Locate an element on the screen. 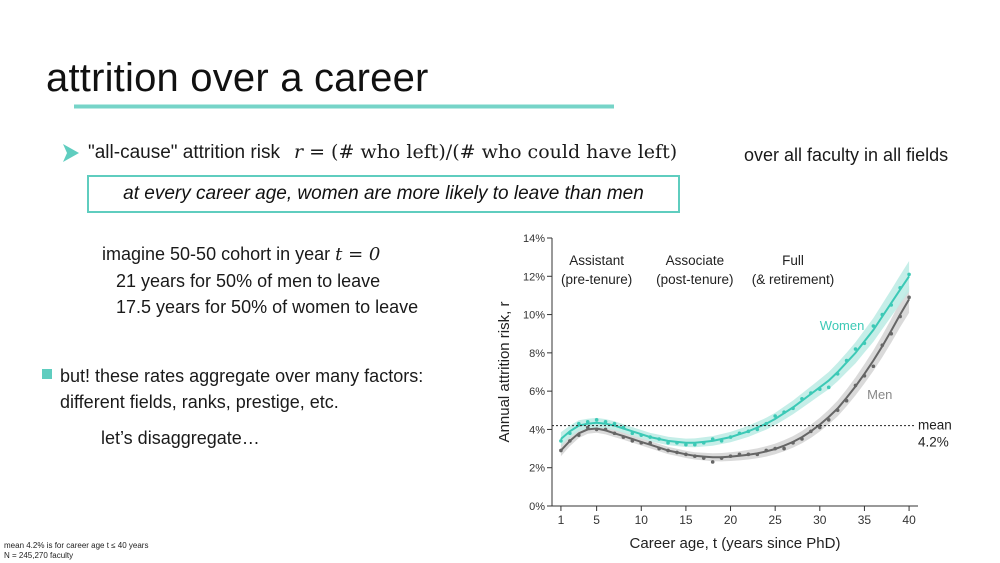  rank-label-1-title: Associate is located at coordinates (695, 260).